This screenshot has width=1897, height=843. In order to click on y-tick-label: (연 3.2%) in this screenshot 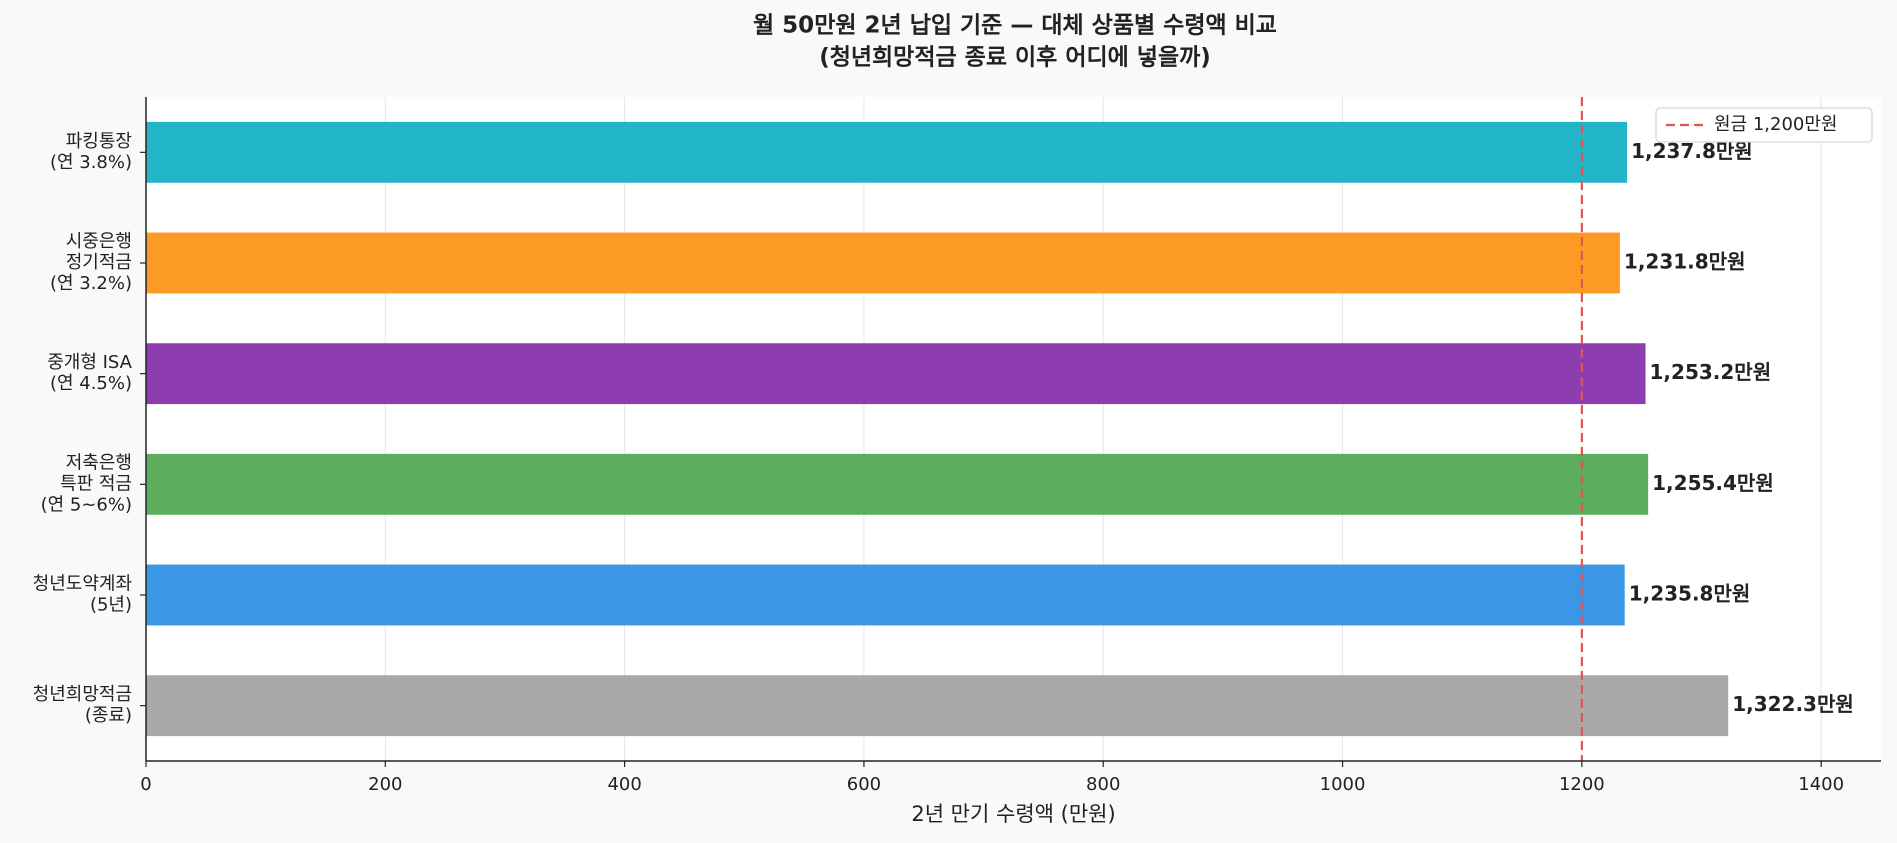, I will do `click(91, 283)`.